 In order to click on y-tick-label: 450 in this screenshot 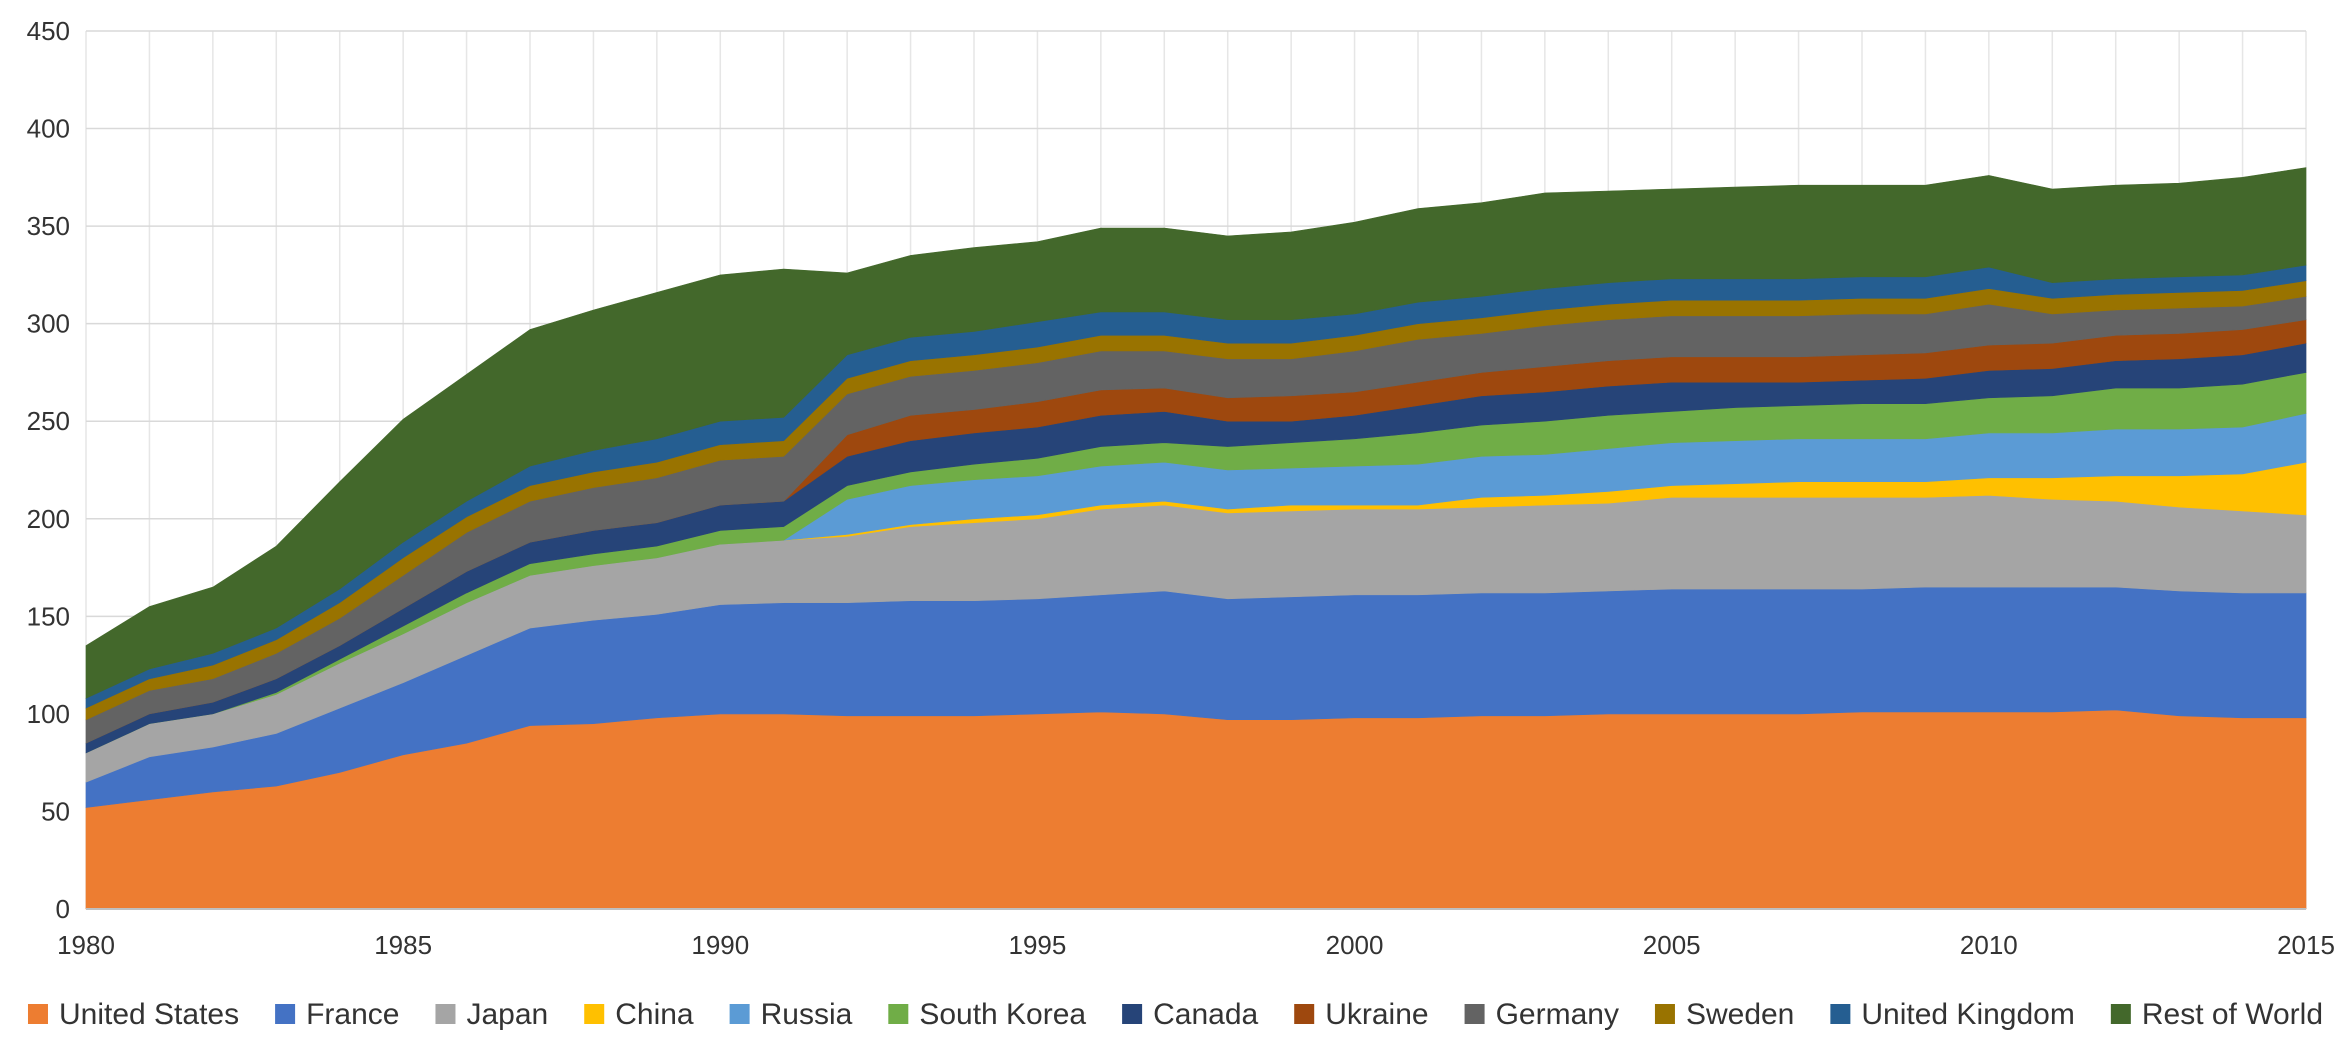, I will do `click(48, 31)`.